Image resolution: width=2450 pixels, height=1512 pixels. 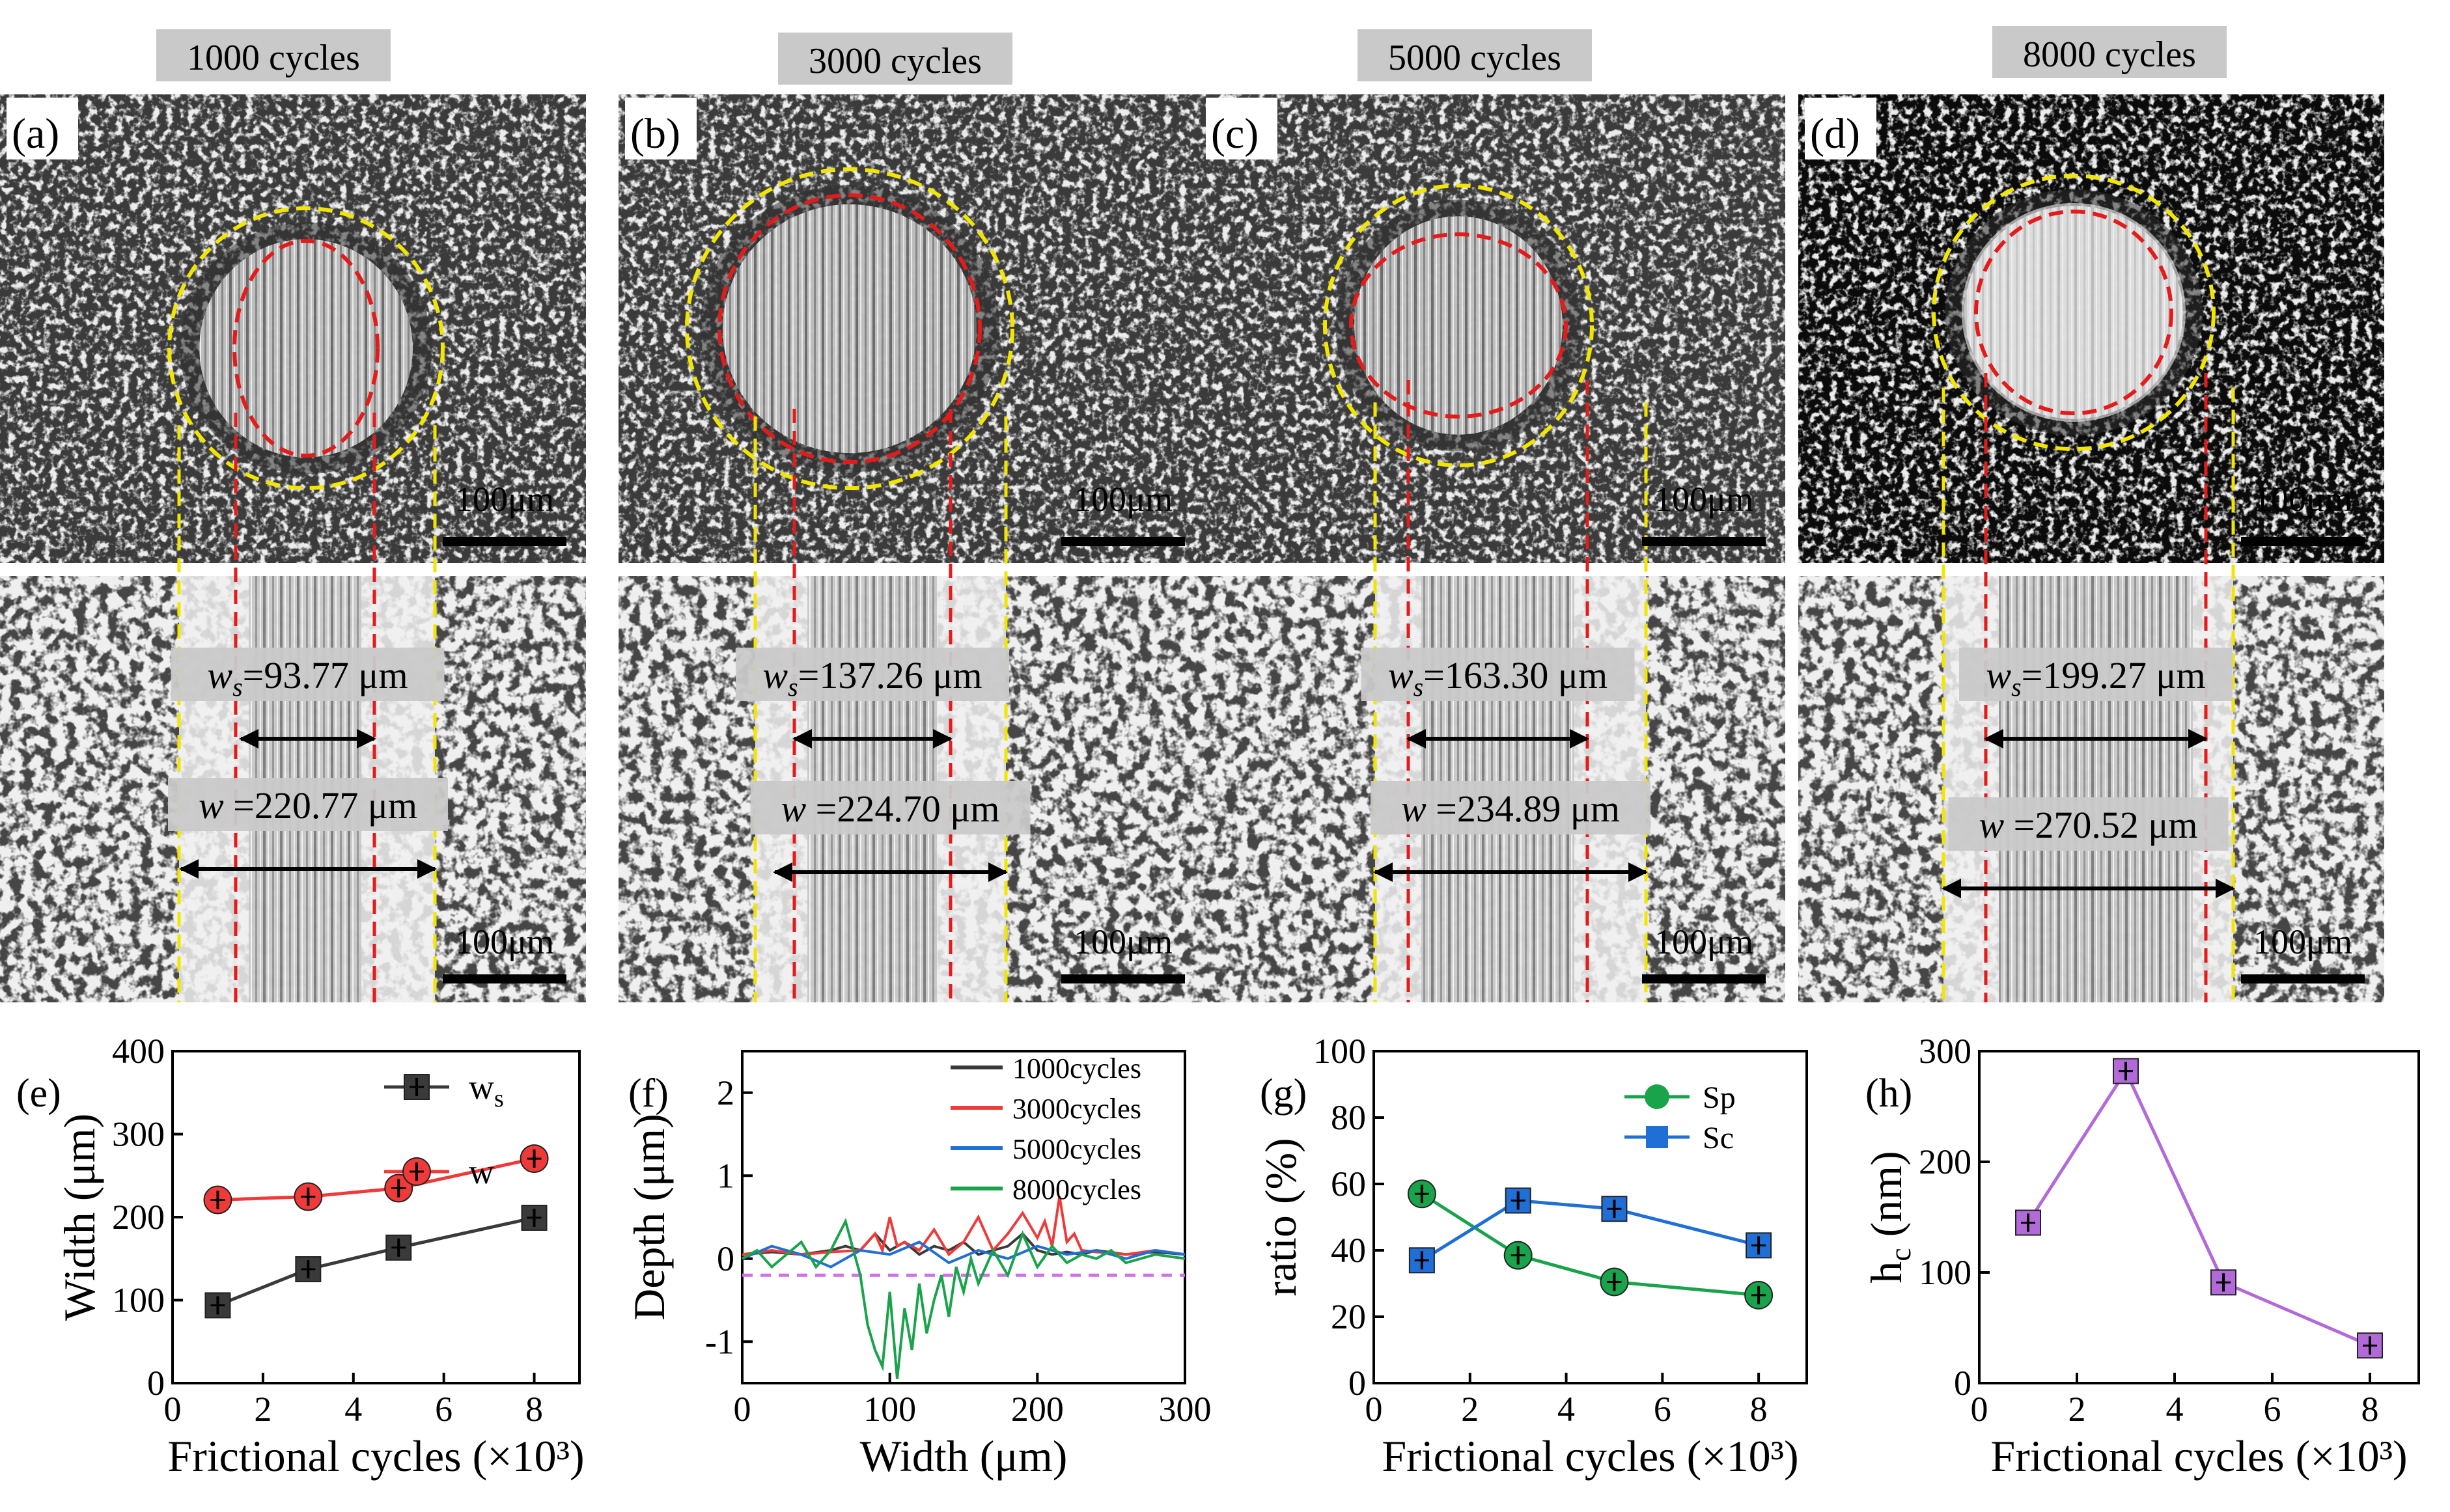 I want to click on cycles-label: 1000 cycles, so click(x=273, y=58).